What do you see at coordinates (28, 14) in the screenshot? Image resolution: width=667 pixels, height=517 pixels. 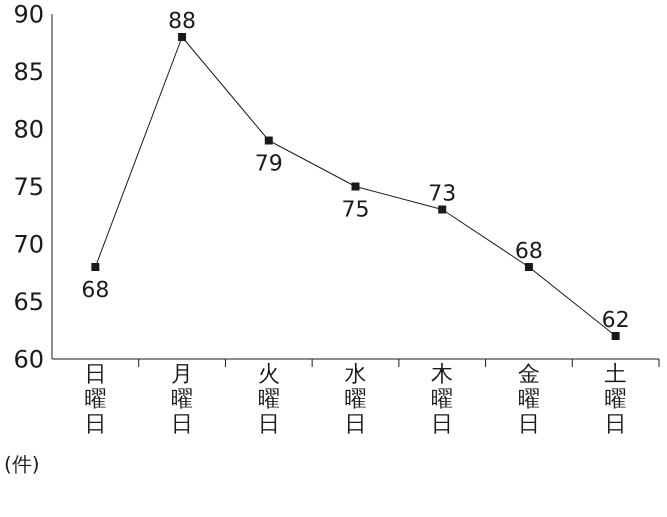 I see `y-tick-label: 90` at bounding box center [28, 14].